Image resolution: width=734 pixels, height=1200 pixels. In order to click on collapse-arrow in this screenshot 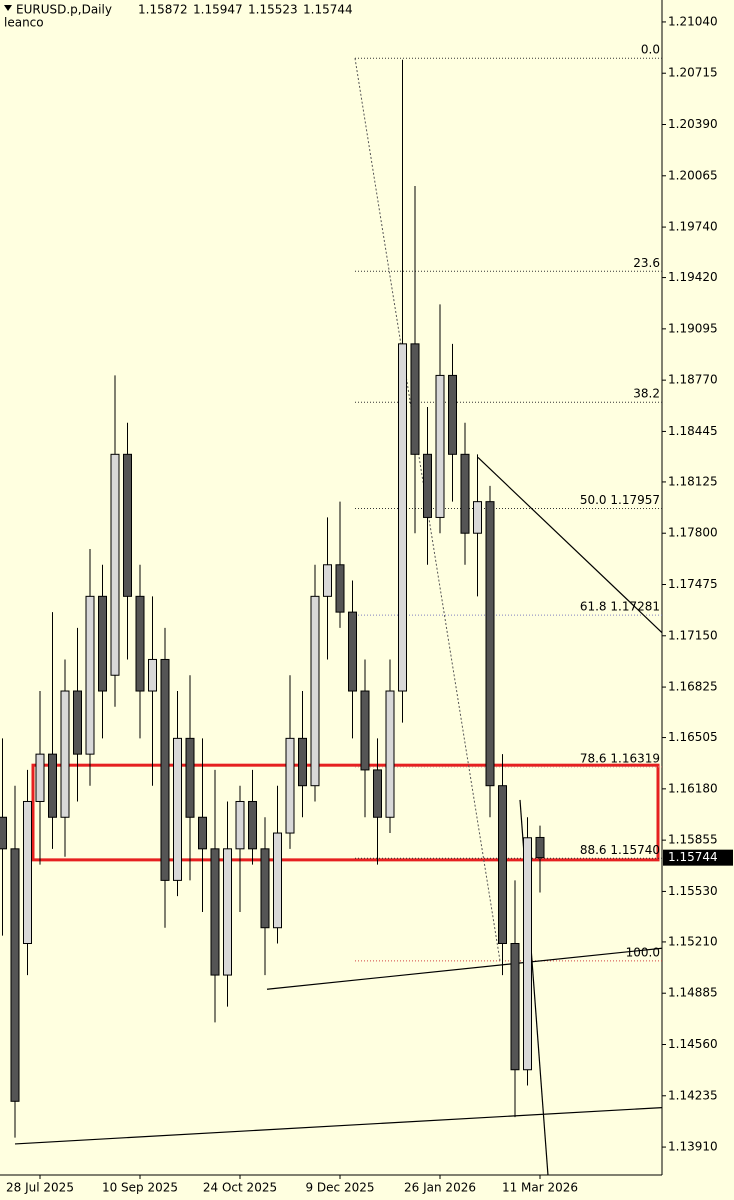, I will do `click(8, 8)`.